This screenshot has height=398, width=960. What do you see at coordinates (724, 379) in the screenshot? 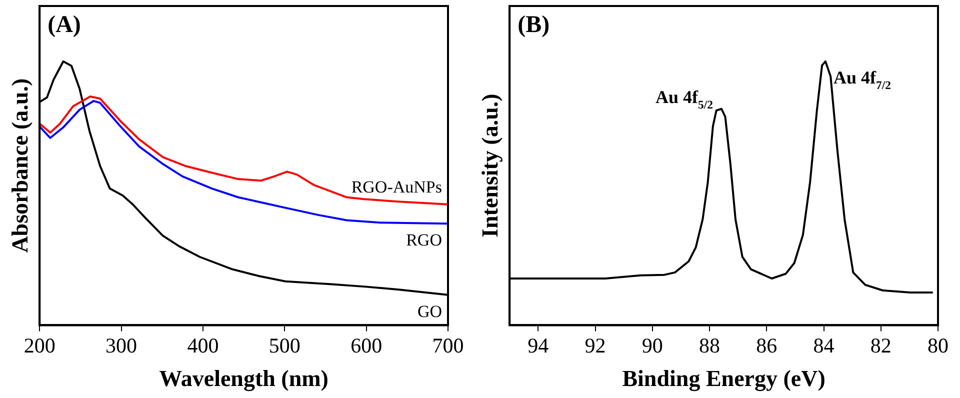
I see `x-axis-title: Binding Energy (eV)` at bounding box center [724, 379].